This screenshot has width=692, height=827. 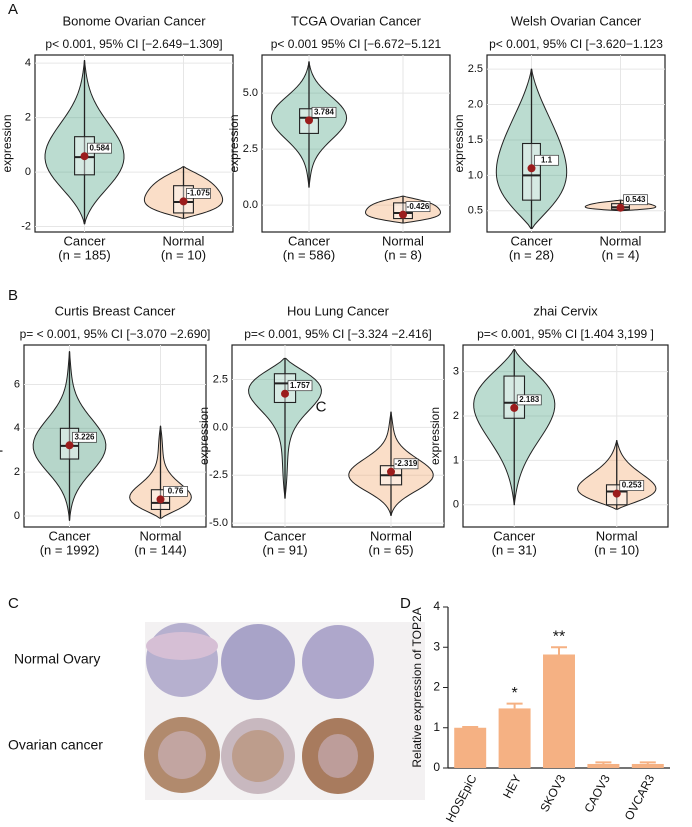 I want to click on mean-label: 0.543, so click(x=635, y=199).